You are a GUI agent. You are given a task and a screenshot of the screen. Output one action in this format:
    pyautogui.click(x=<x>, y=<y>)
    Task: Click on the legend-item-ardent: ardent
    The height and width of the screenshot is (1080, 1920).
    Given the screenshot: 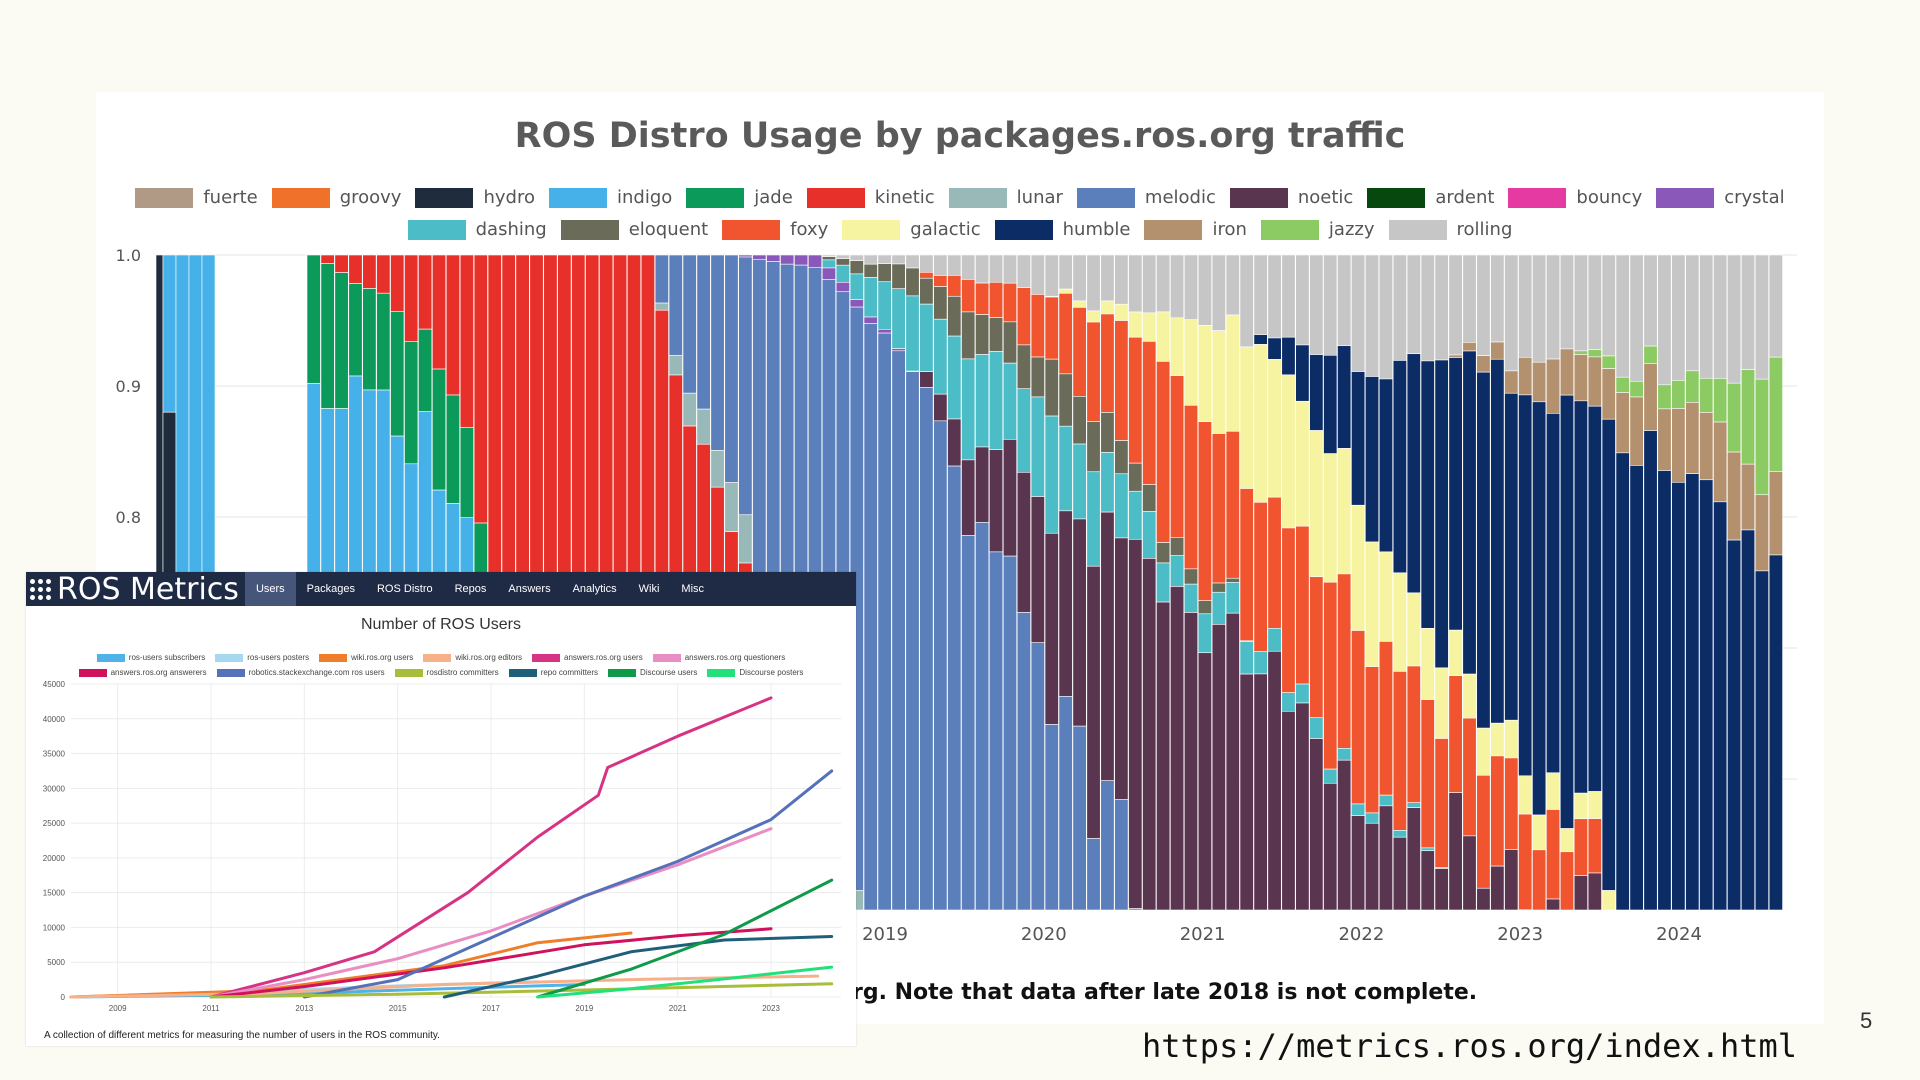 What is the action you would take?
    pyautogui.click(x=1430, y=197)
    